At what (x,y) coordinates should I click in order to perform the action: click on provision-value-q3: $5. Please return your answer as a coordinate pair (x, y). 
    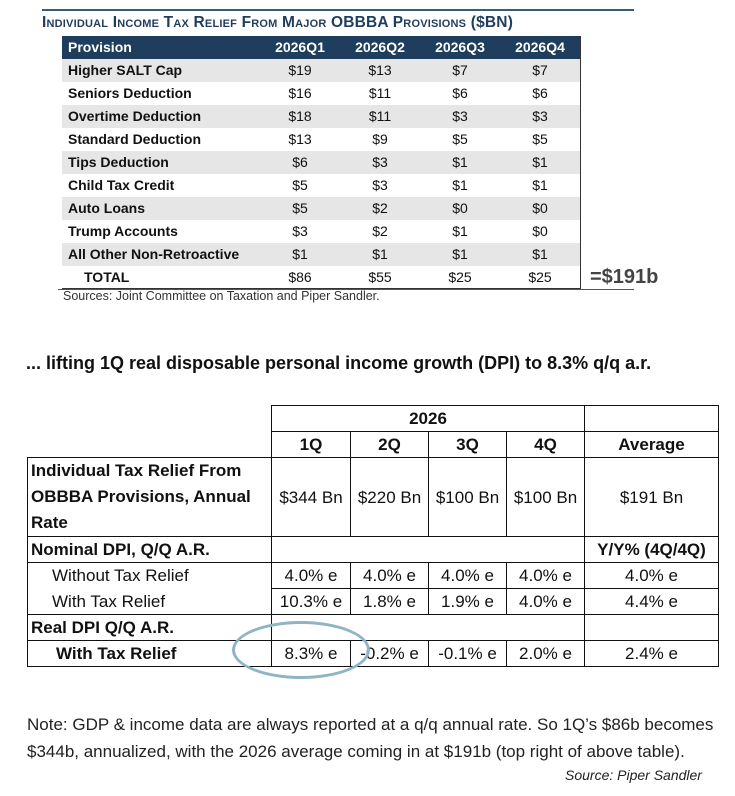
    Looking at the image, I should click on (460, 139).